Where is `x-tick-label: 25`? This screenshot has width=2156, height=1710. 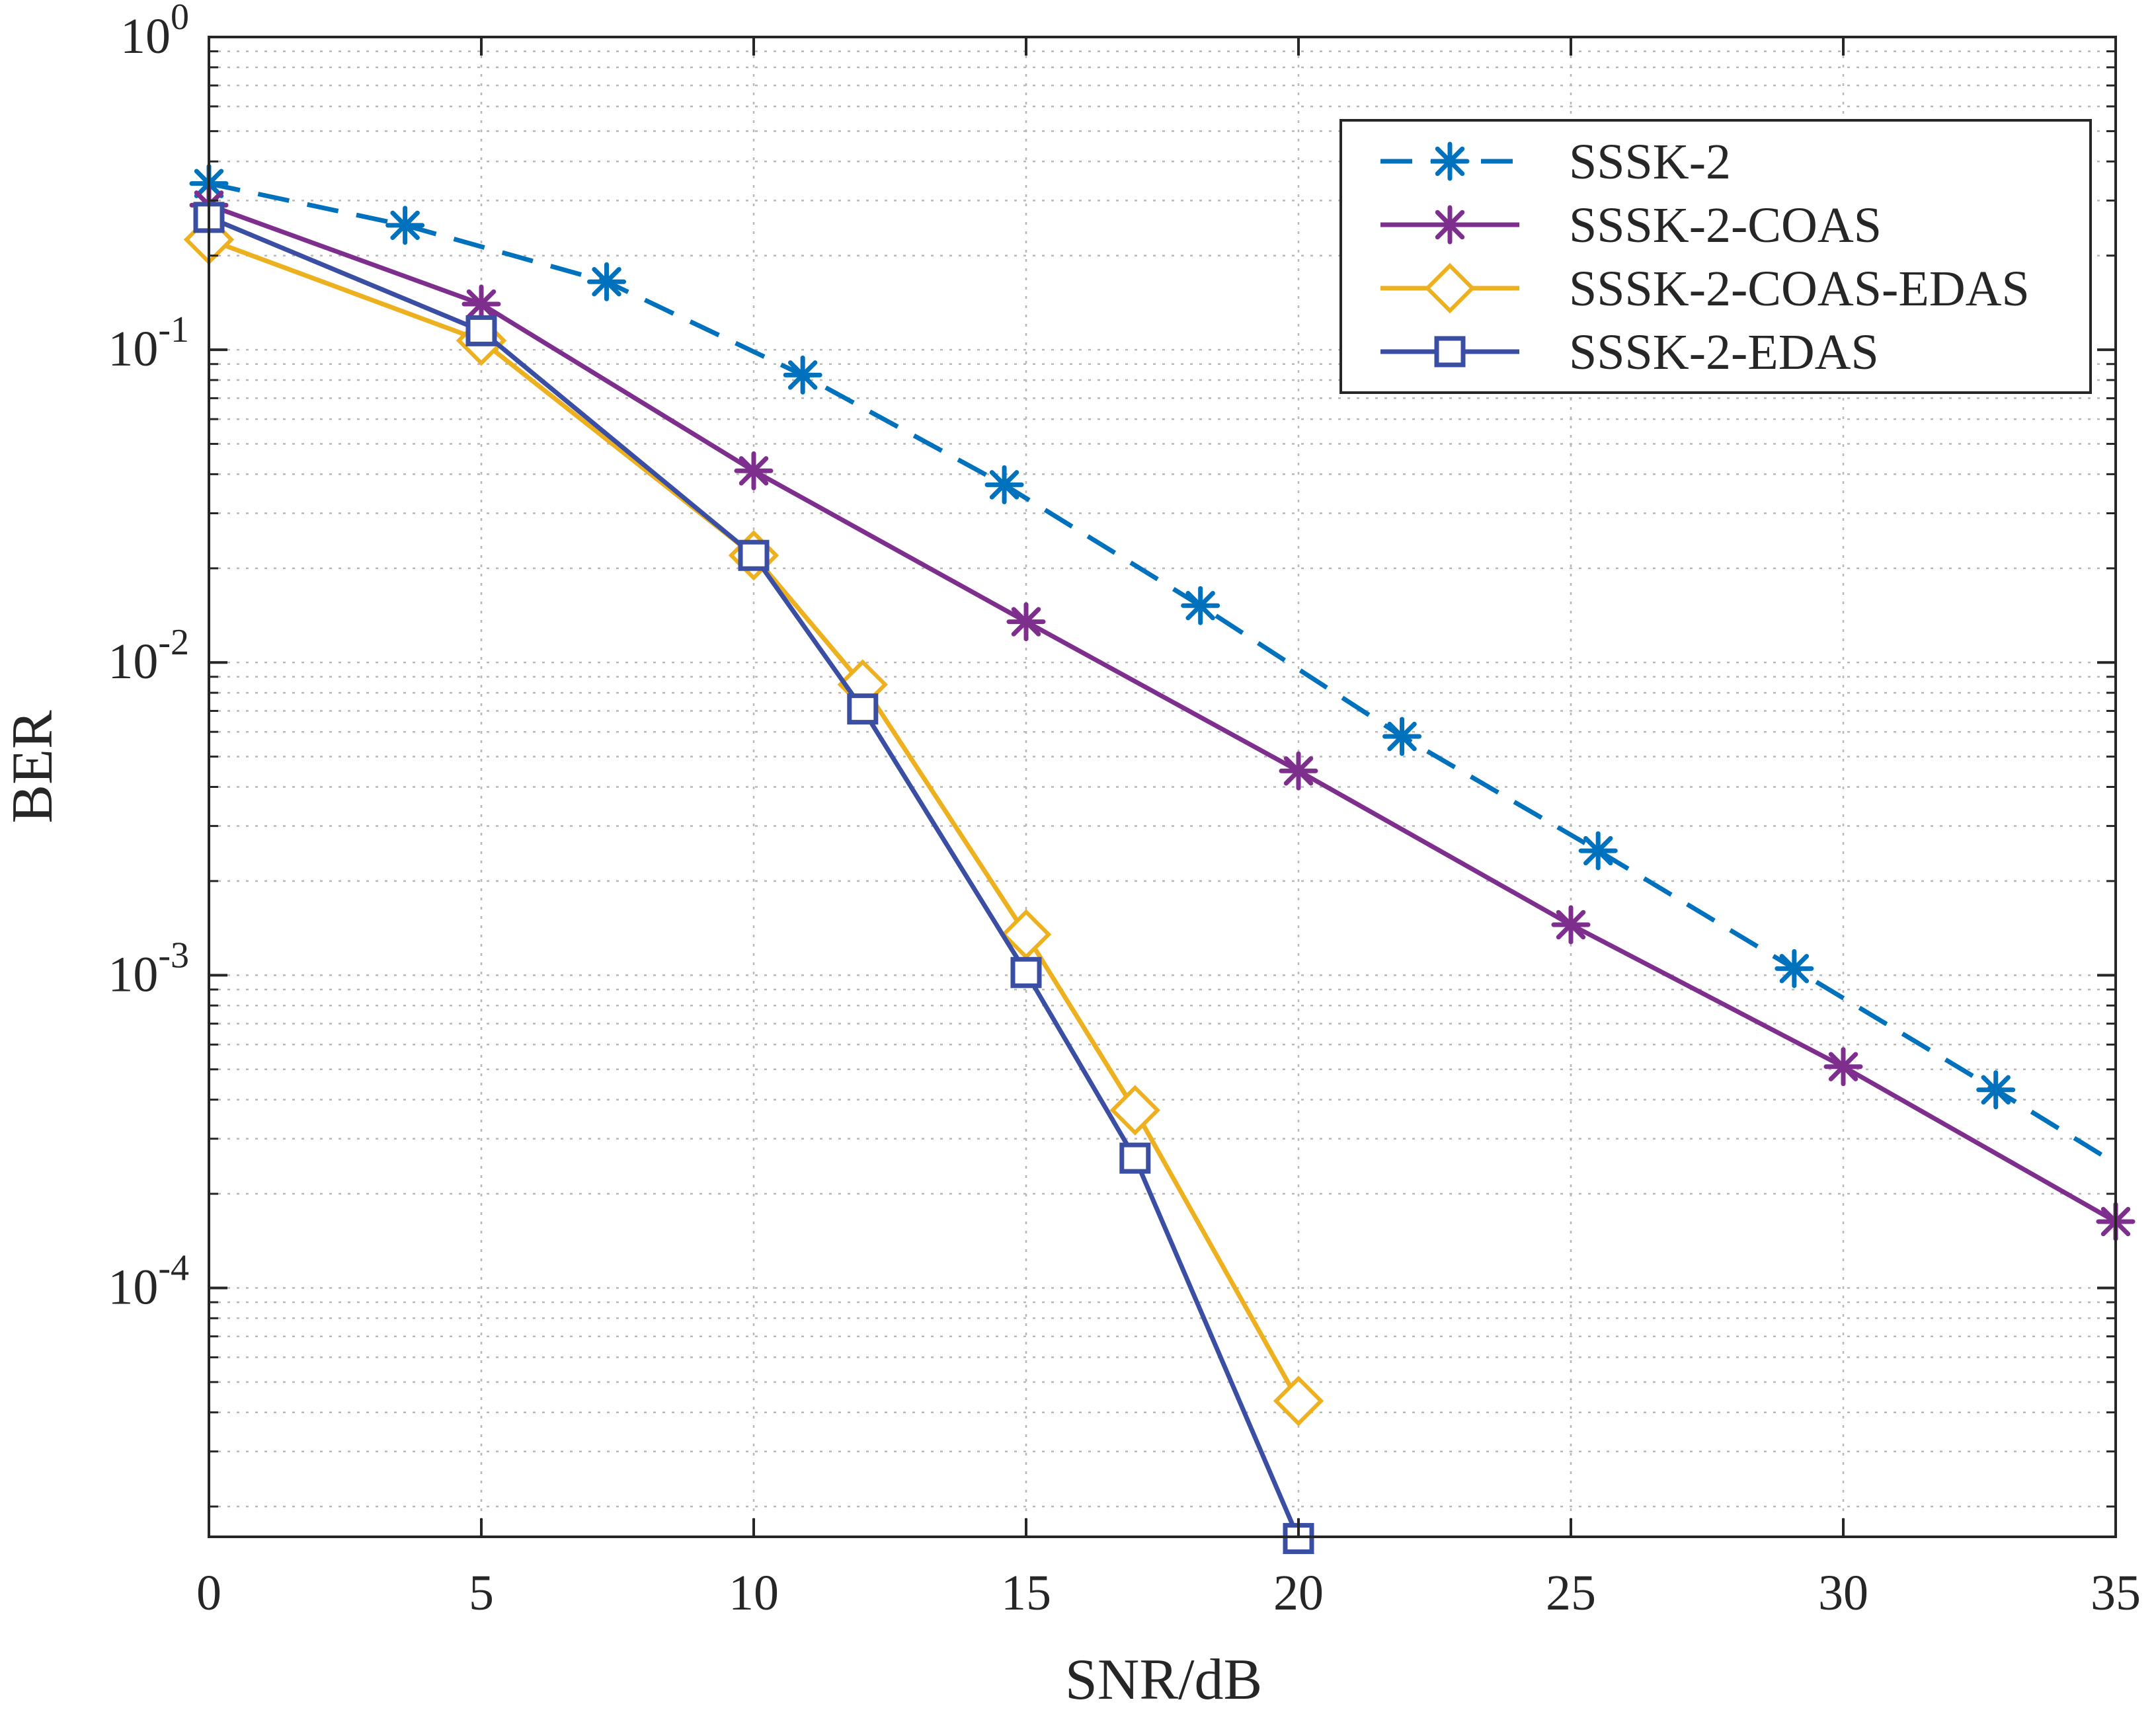 x-tick-label: 25 is located at coordinates (1571, 1593).